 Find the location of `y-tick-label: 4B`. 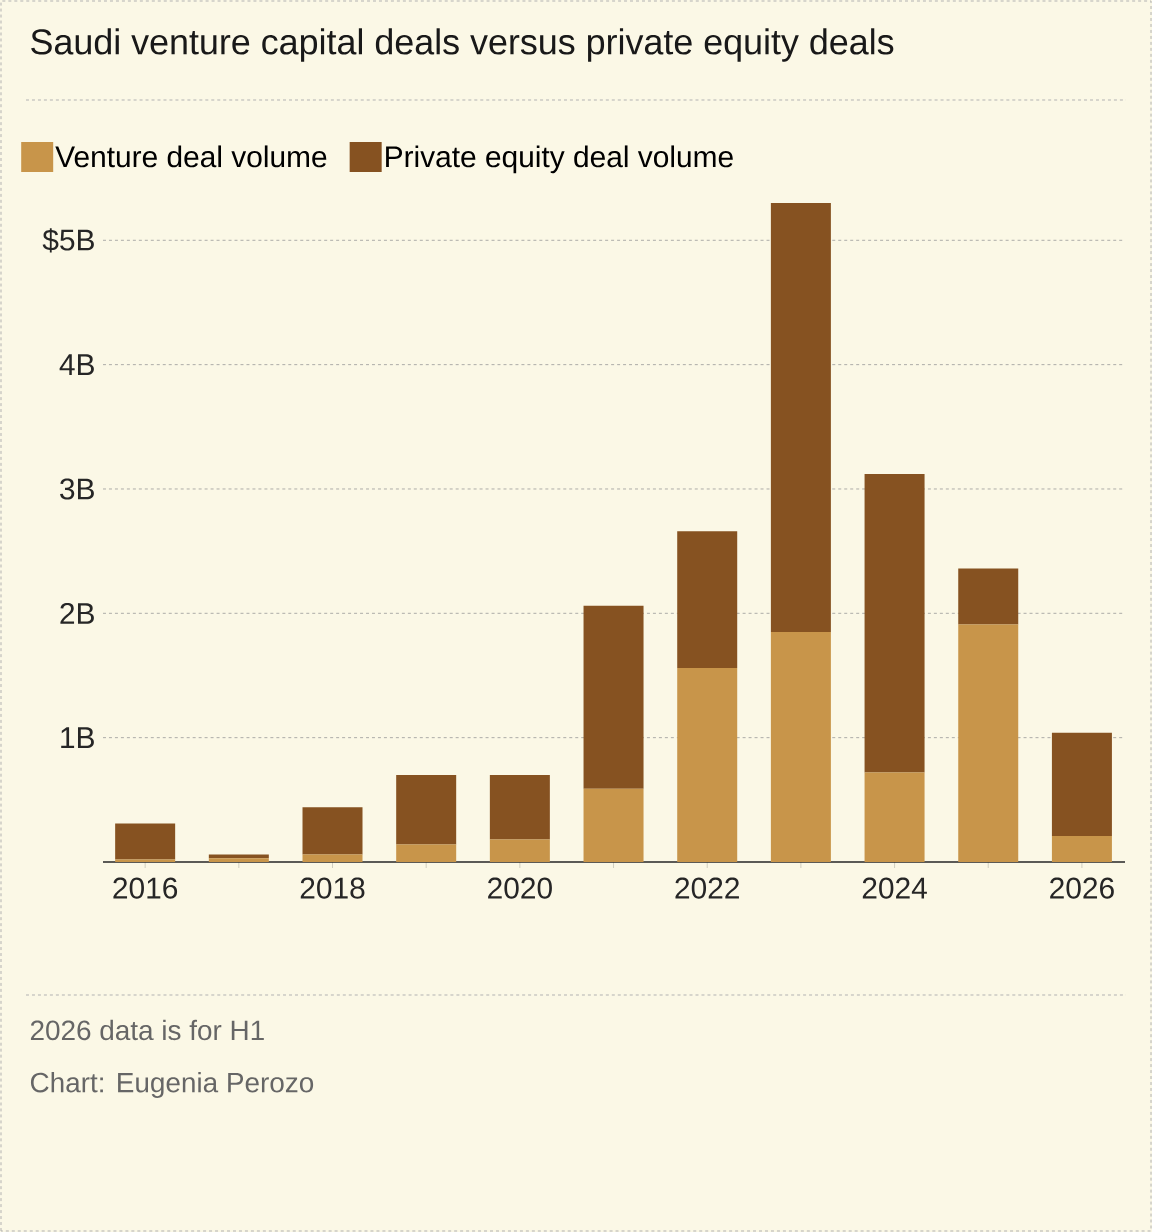

y-tick-label: 4B is located at coordinates (76, 364).